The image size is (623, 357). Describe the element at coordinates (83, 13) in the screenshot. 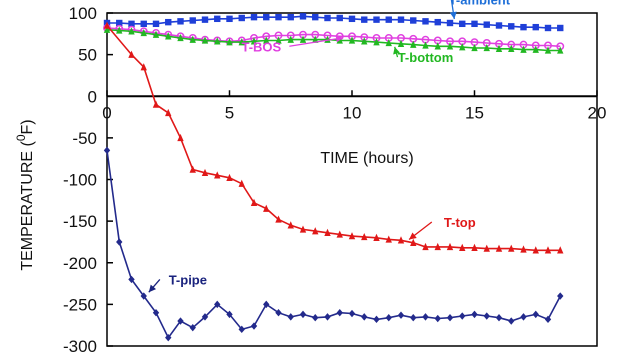

I see `y-tick-label: 100` at that location.